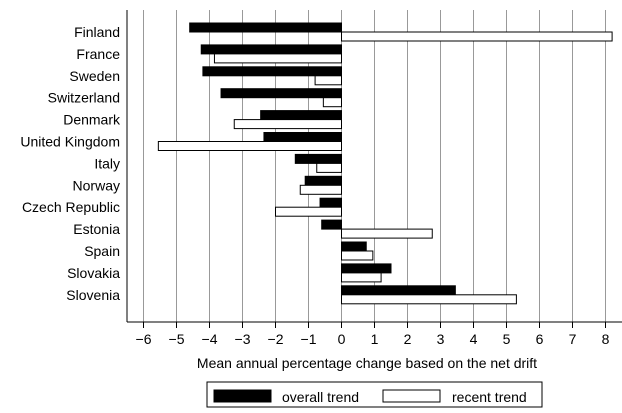 The height and width of the screenshot is (413, 622). I want to click on legend-swatch-overall-trend, so click(242, 396).